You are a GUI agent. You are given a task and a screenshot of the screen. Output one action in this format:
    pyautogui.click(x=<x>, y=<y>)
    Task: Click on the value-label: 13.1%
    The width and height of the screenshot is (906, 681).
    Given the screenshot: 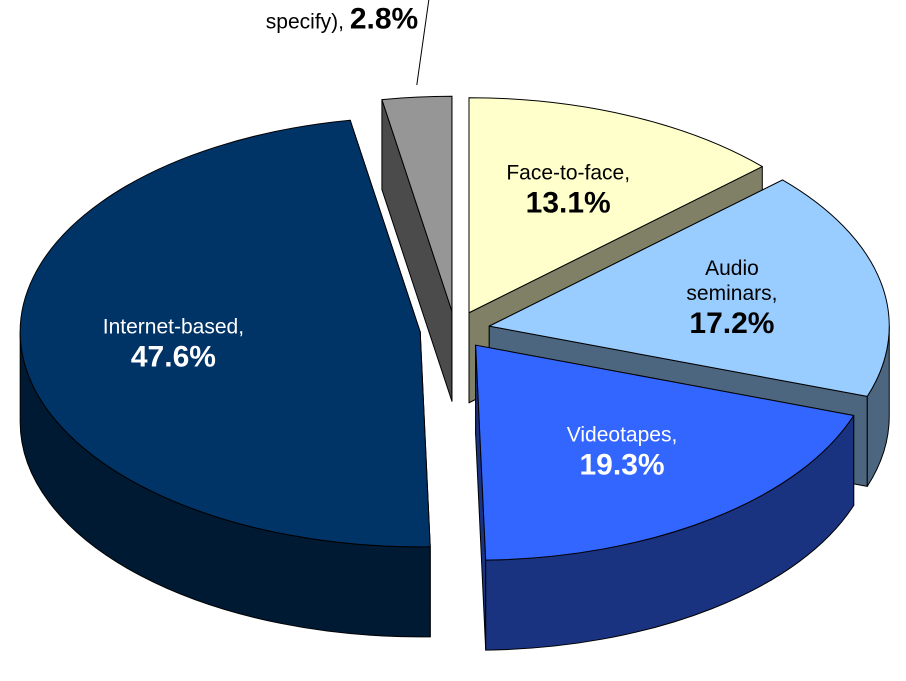 What is the action you would take?
    pyautogui.click(x=568, y=203)
    